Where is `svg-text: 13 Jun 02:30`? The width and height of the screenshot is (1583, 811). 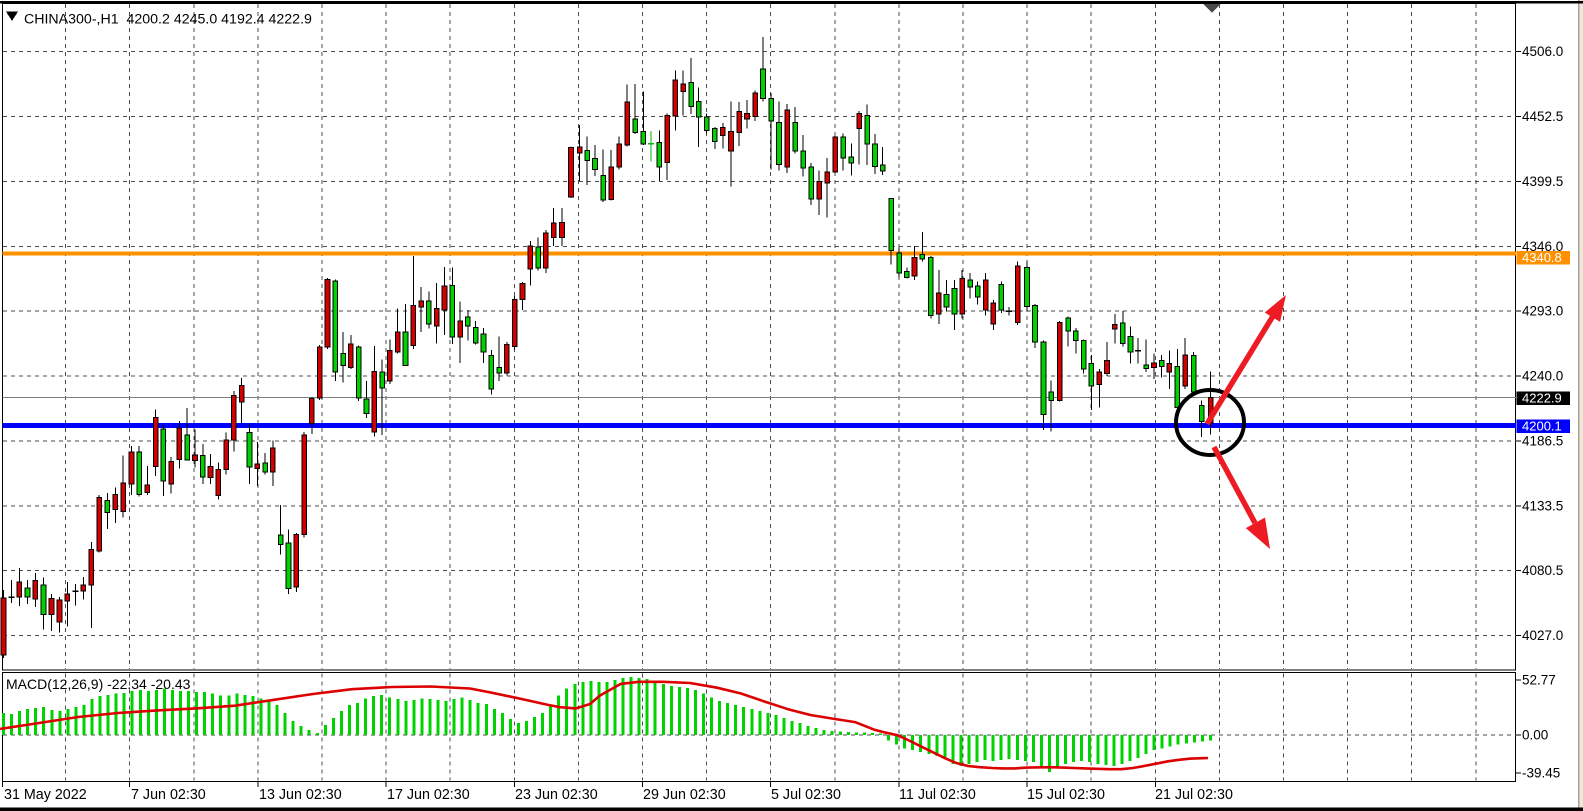
svg-text: 13 Jun 02:30 is located at coordinates (300, 795).